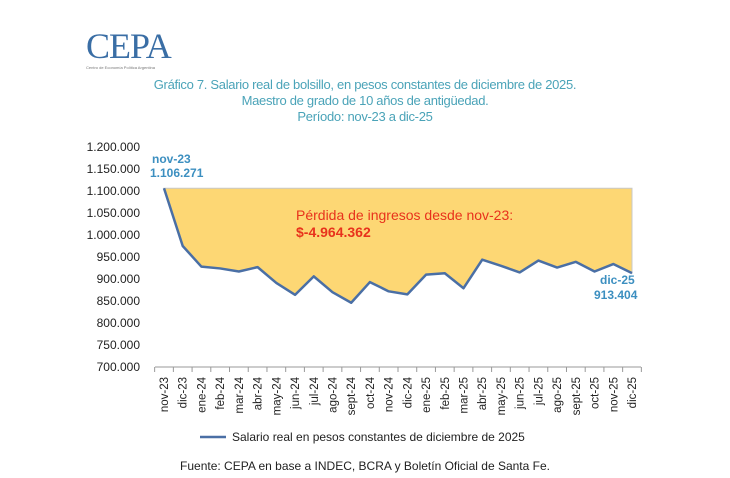 This screenshot has height=478, width=730. I want to click on chart-subtitle-2: Período: nov-23 a dic-25, so click(365, 116).